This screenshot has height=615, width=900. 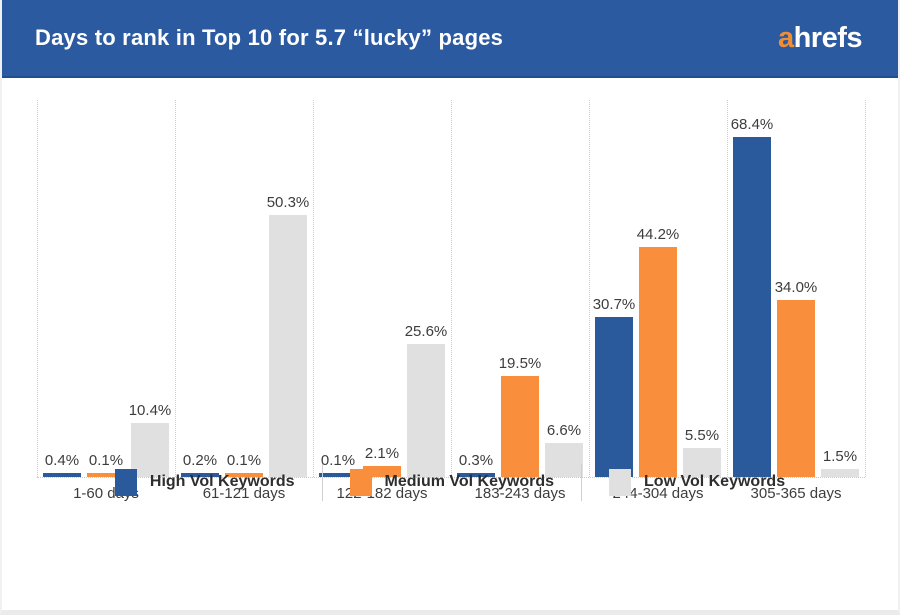 I want to click on value-label: 25.6%, so click(x=426, y=331).